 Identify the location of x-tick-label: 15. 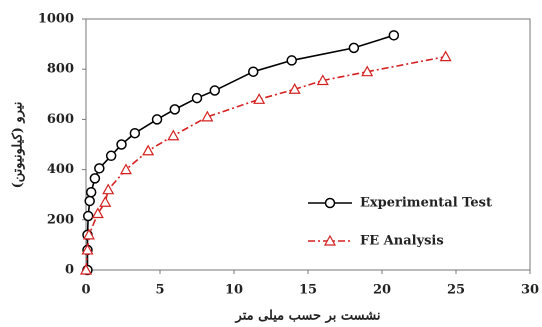
(308, 290).